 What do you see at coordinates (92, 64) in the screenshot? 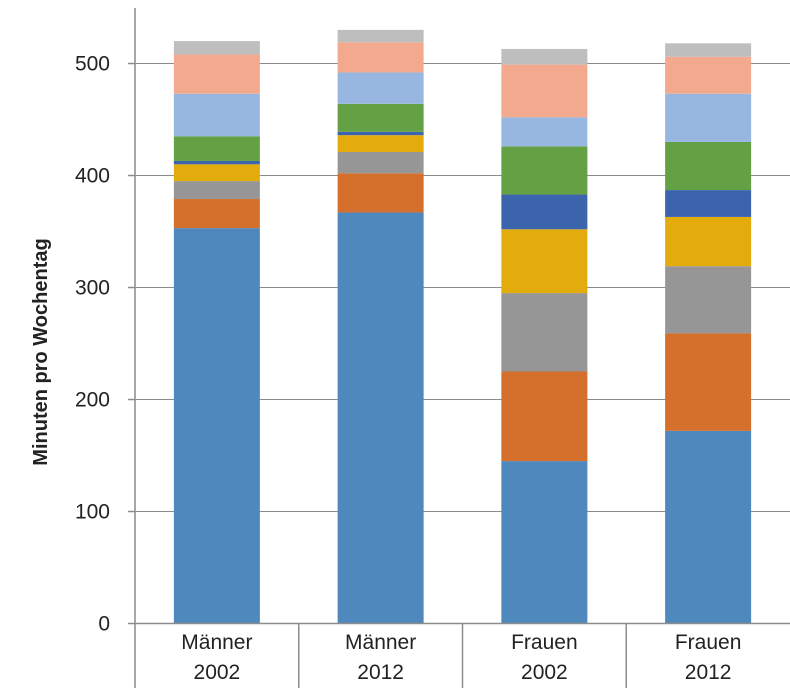
I see `y-tick-label: 500` at bounding box center [92, 64].